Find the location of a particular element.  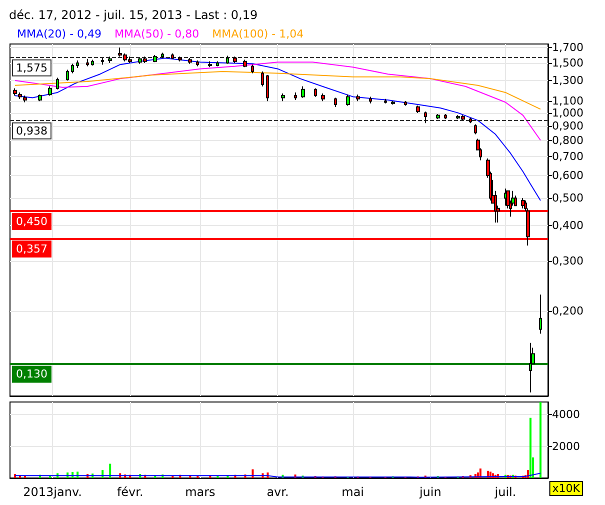

y-tick-label: 1,100 is located at coordinates (568, 101).